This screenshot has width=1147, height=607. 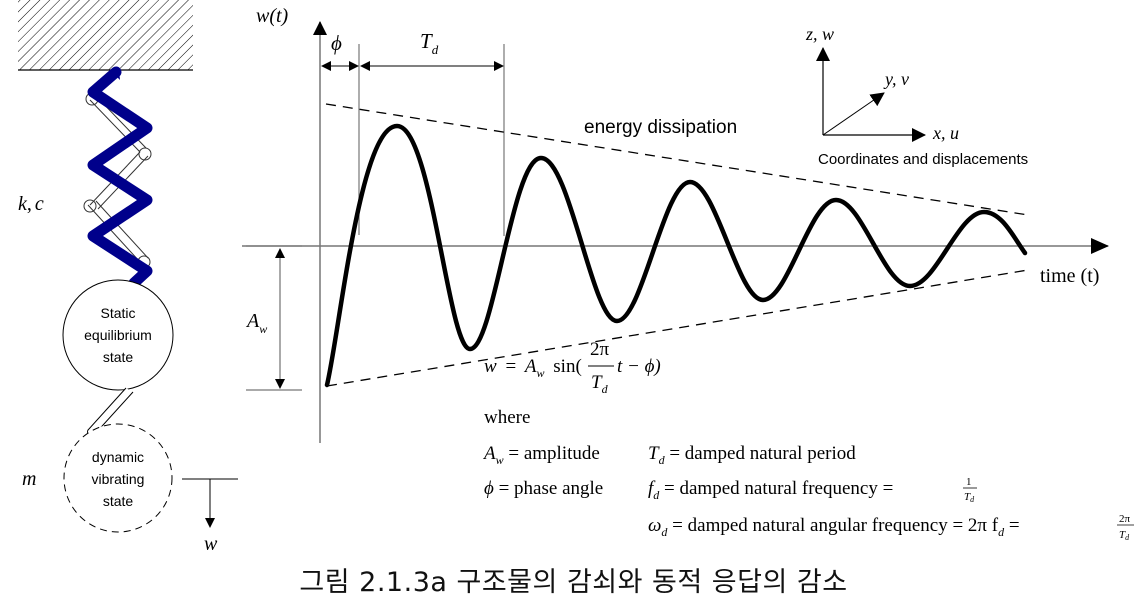 I want to click on static-label-line3: state, so click(x=118, y=357).